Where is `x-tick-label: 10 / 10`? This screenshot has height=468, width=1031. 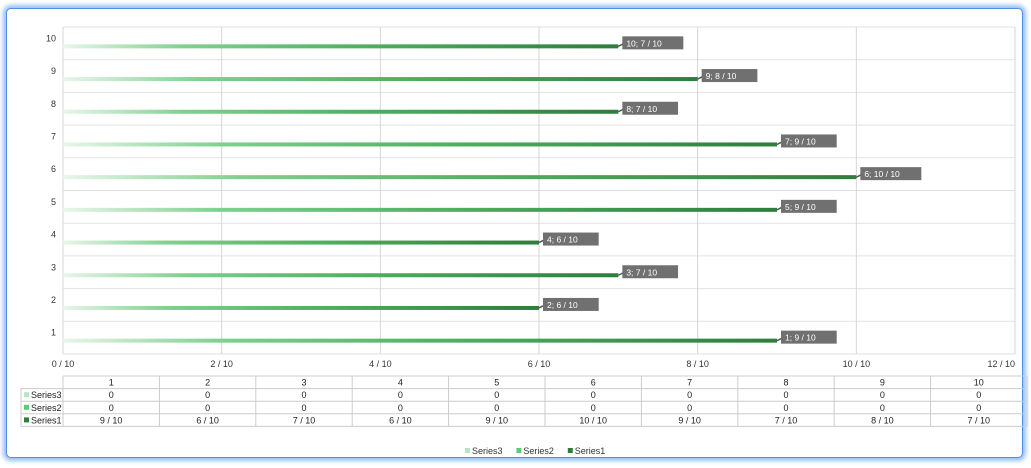
x-tick-label: 10 / 10 is located at coordinates (857, 364).